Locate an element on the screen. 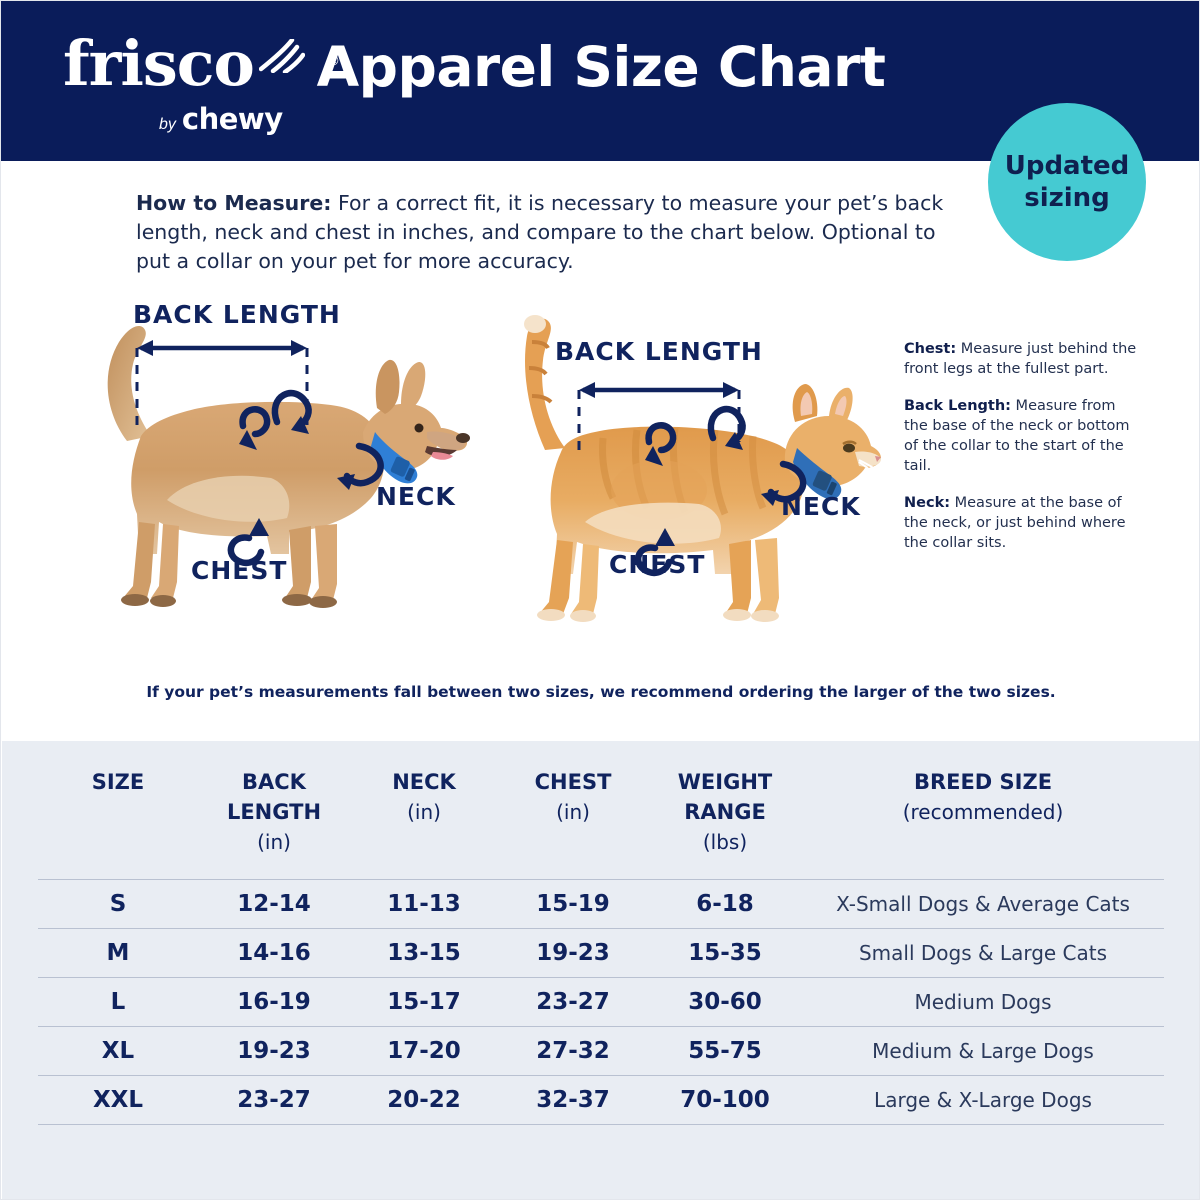 This screenshot has width=1200, height=1200. logo-sublabel: by chewy is located at coordinates (221, 119).